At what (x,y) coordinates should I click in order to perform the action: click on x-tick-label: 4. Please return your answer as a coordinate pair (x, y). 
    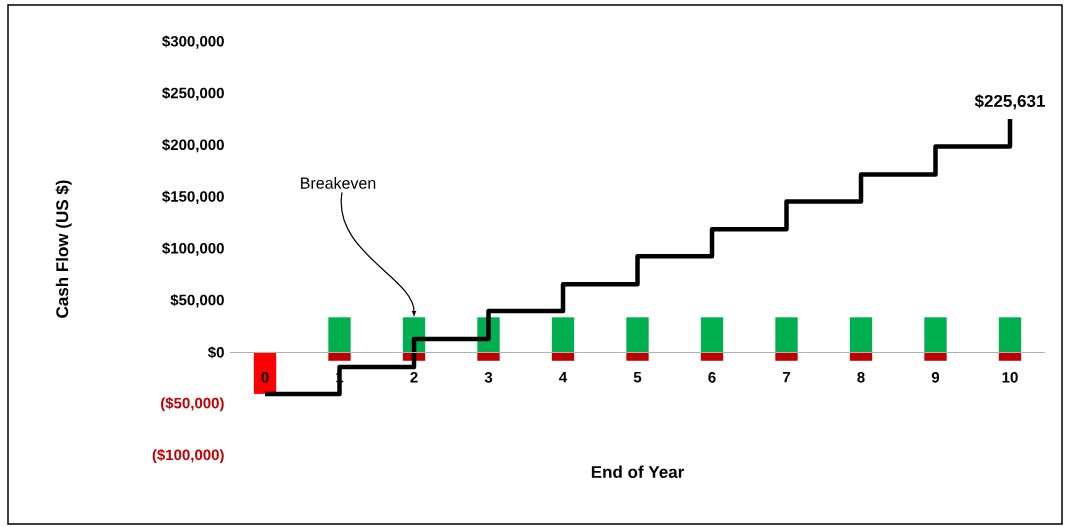
    Looking at the image, I should click on (563, 377).